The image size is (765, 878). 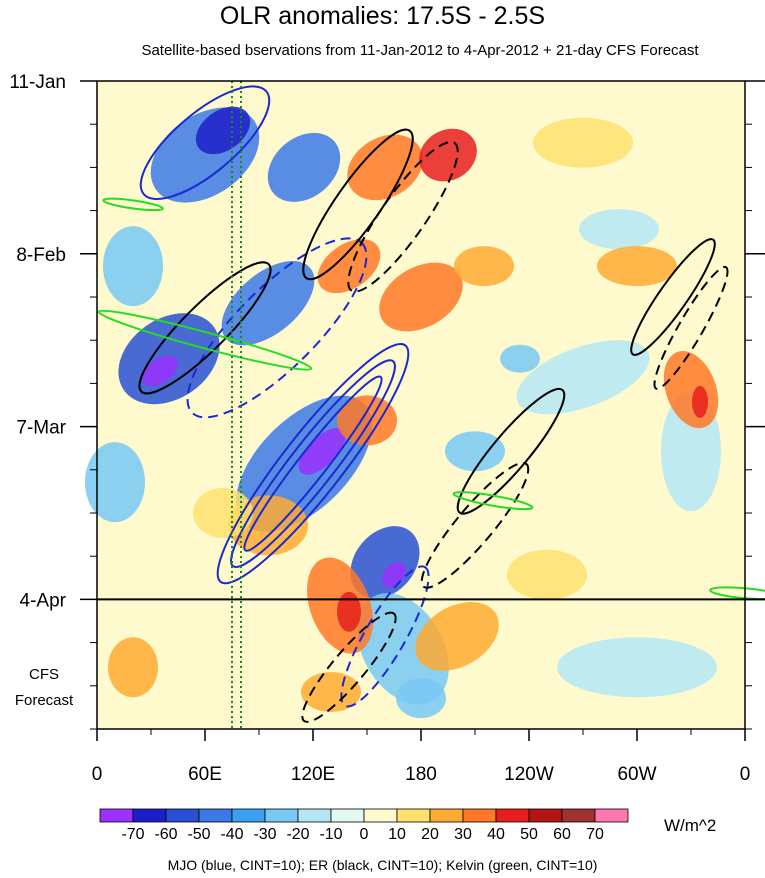 I want to click on colorbar-label-14: 70, so click(x=595, y=834).